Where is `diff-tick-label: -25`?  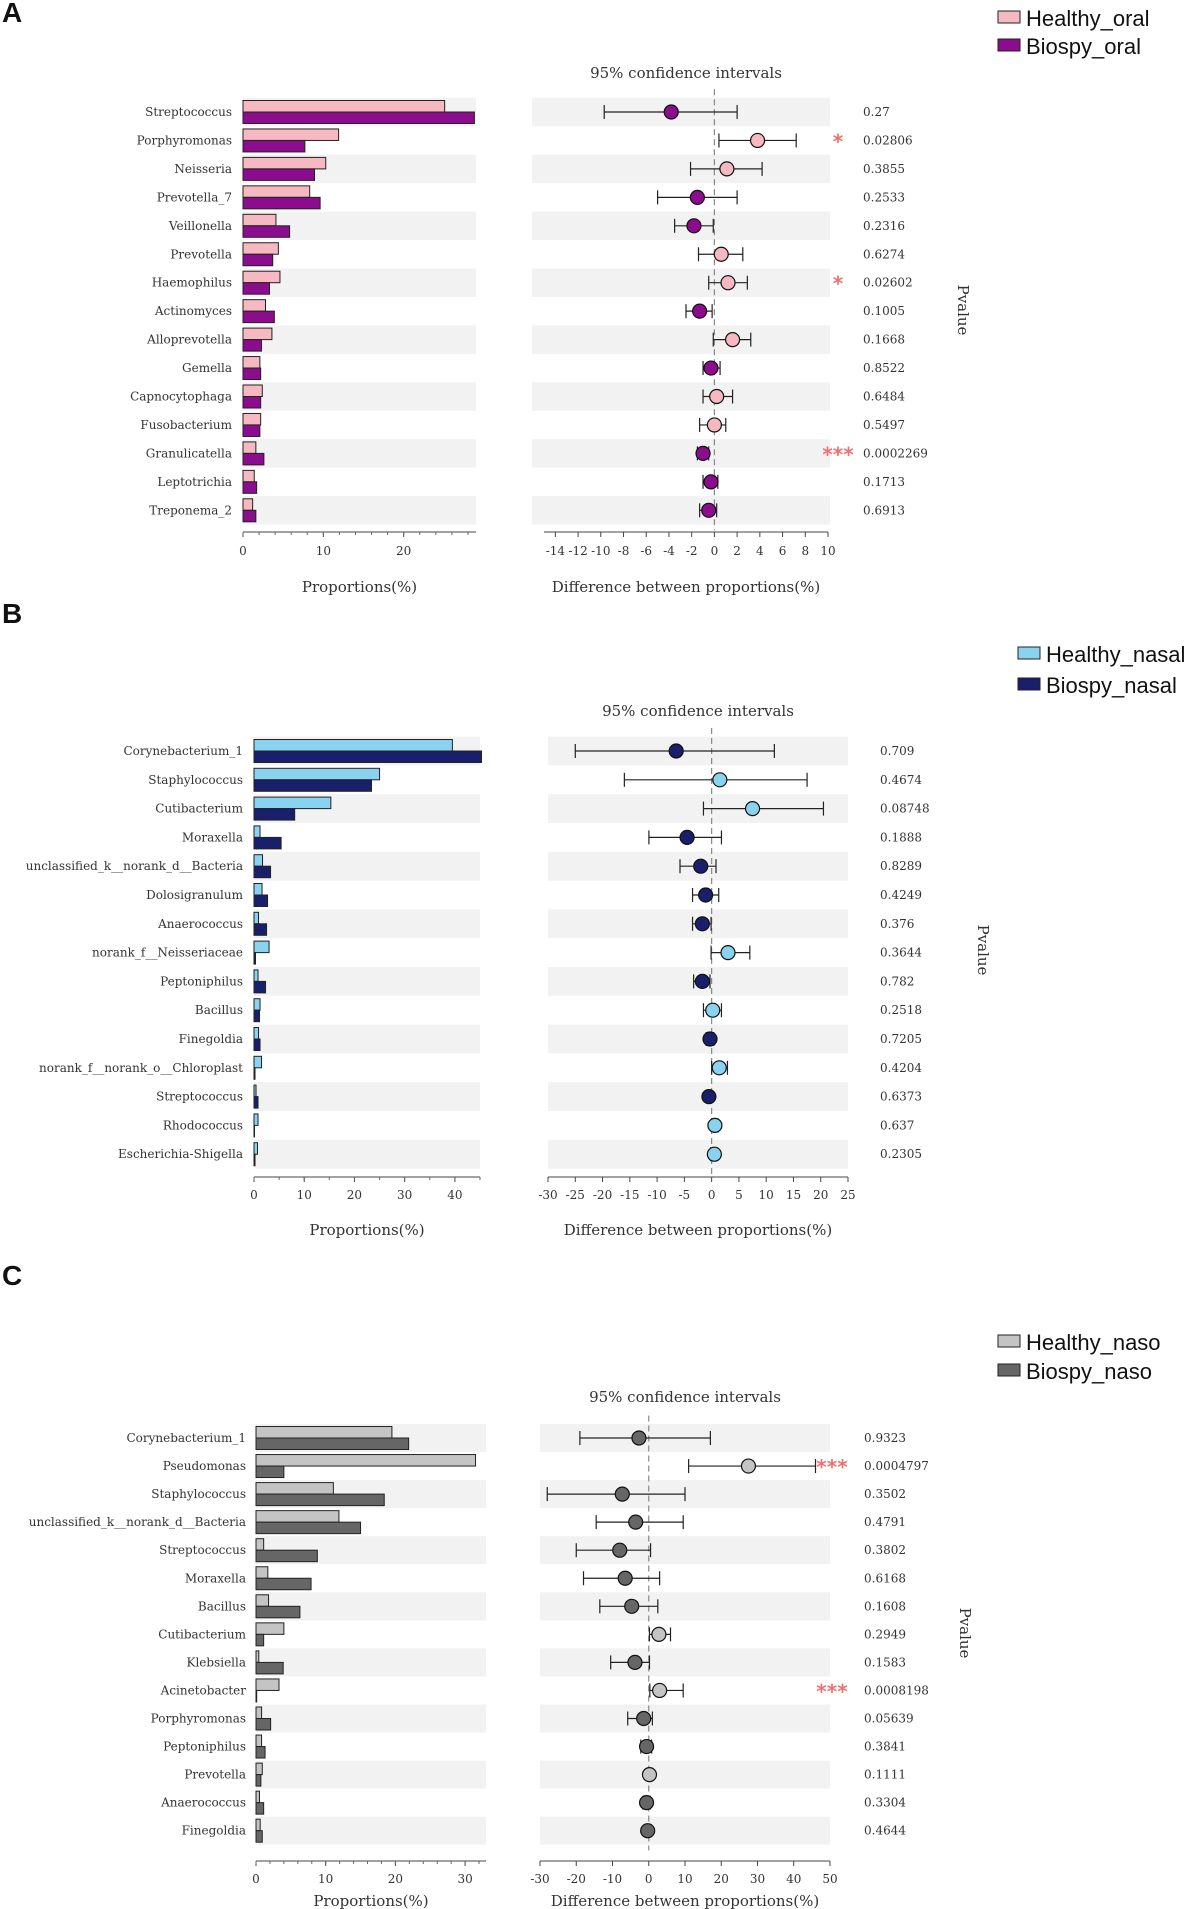
diff-tick-label: -25 is located at coordinates (575, 1195).